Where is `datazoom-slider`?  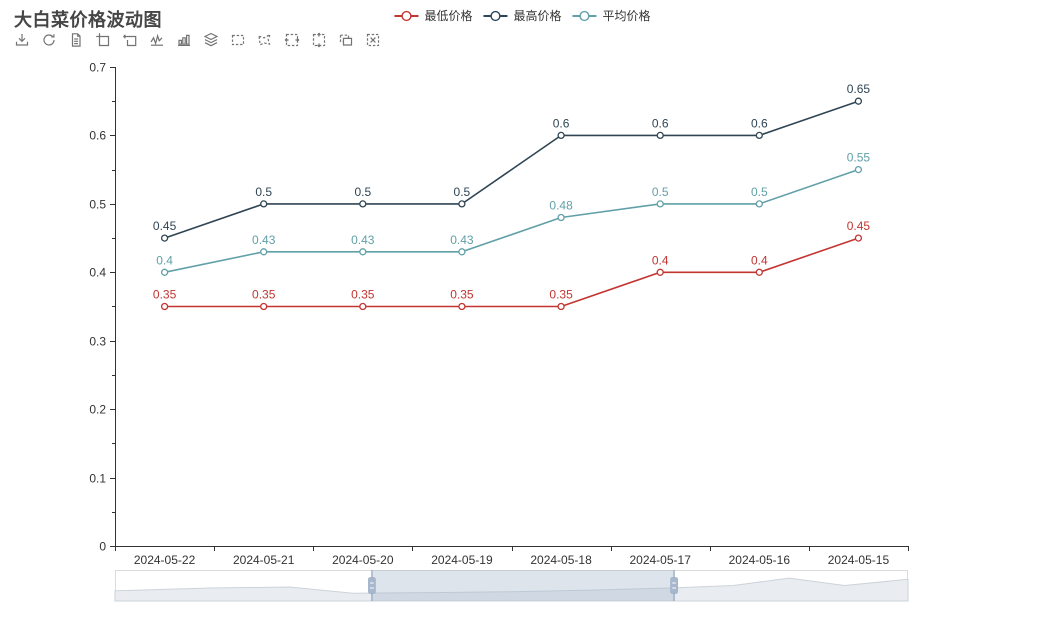 datazoom-slider is located at coordinates (511, 586).